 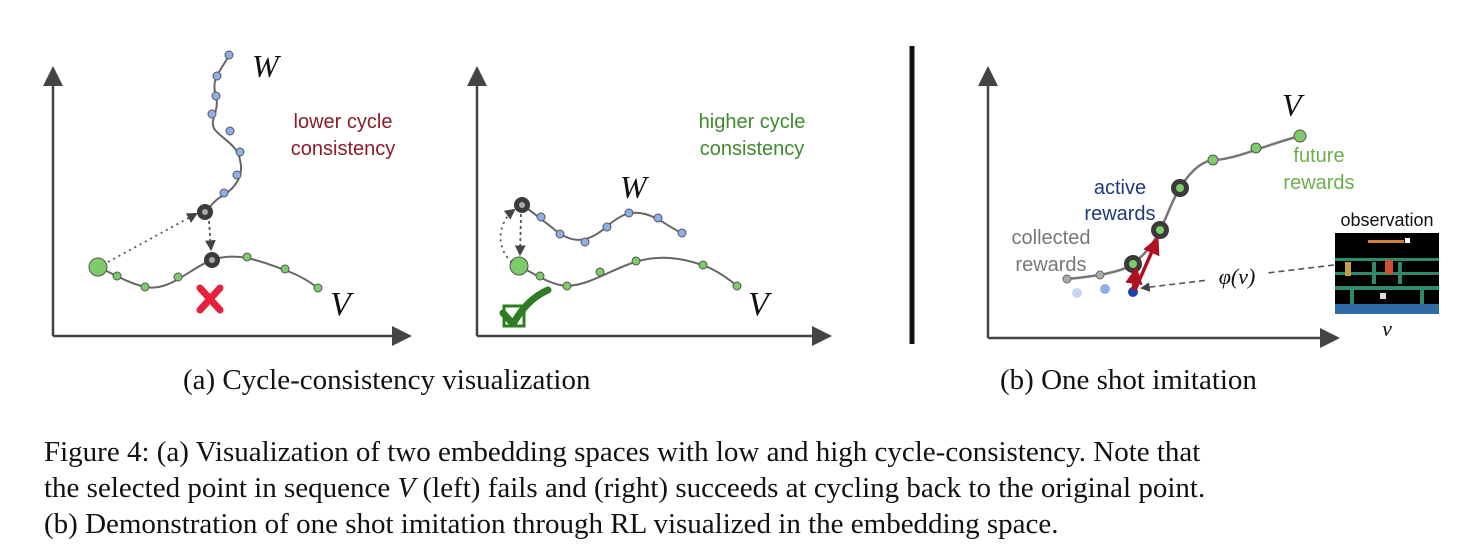 I want to click on panel-a2-v-points, so click(x=638, y=273).